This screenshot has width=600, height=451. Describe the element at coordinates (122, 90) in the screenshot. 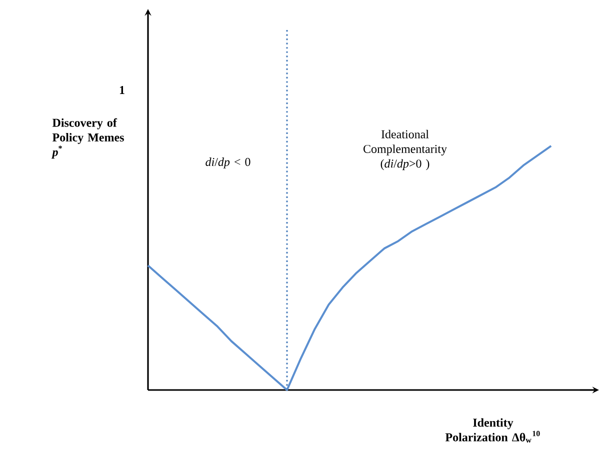

I see `text: 1` at that location.